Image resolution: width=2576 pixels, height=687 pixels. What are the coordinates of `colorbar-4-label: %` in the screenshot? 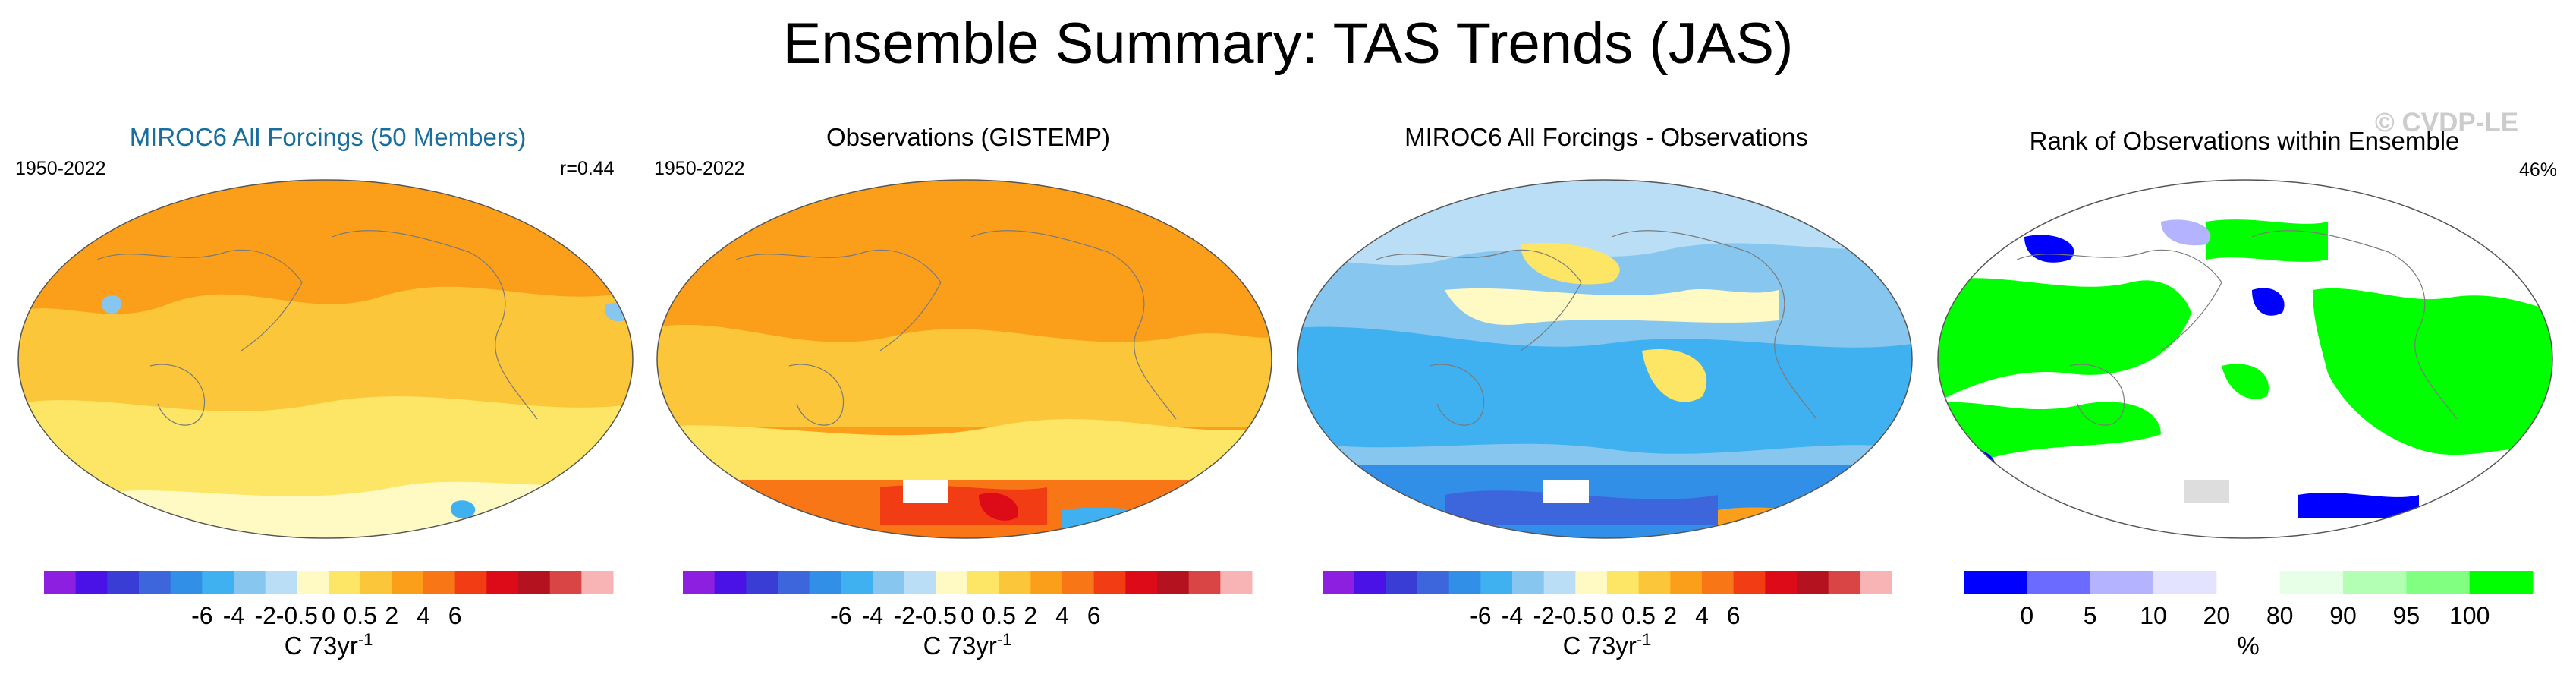 It's located at (2248, 646).